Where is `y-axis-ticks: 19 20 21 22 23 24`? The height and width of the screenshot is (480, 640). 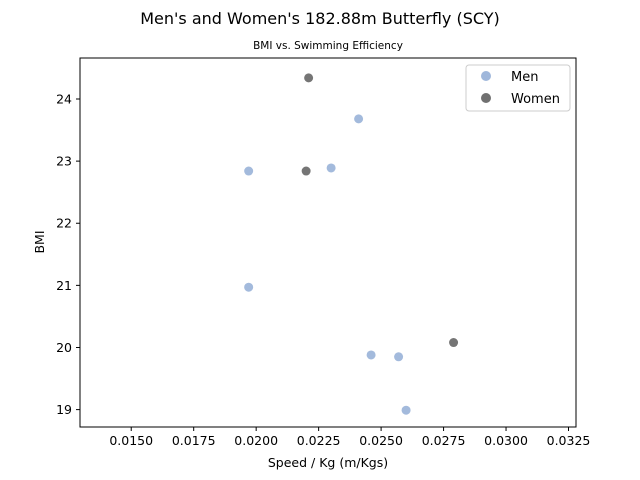
y-axis-ticks: 19 20 21 22 23 24 is located at coordinates (68, 254).